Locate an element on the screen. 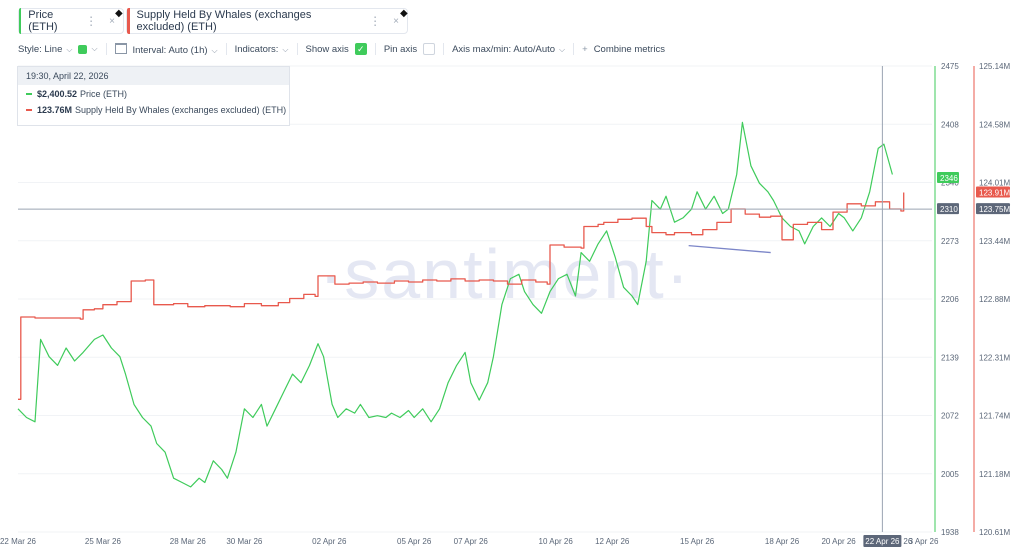 Image resolution: width=1024 pixels, height=555 pixels. crosshair-whales-badge-bg is located at coordinates (993, 209).